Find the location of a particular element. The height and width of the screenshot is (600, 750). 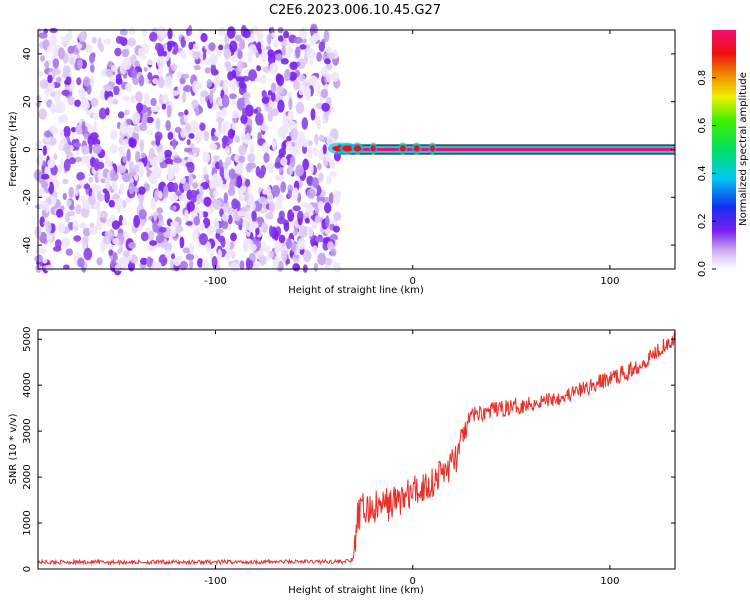

x-tick-label: 0 is located at coordinates (413, 281).